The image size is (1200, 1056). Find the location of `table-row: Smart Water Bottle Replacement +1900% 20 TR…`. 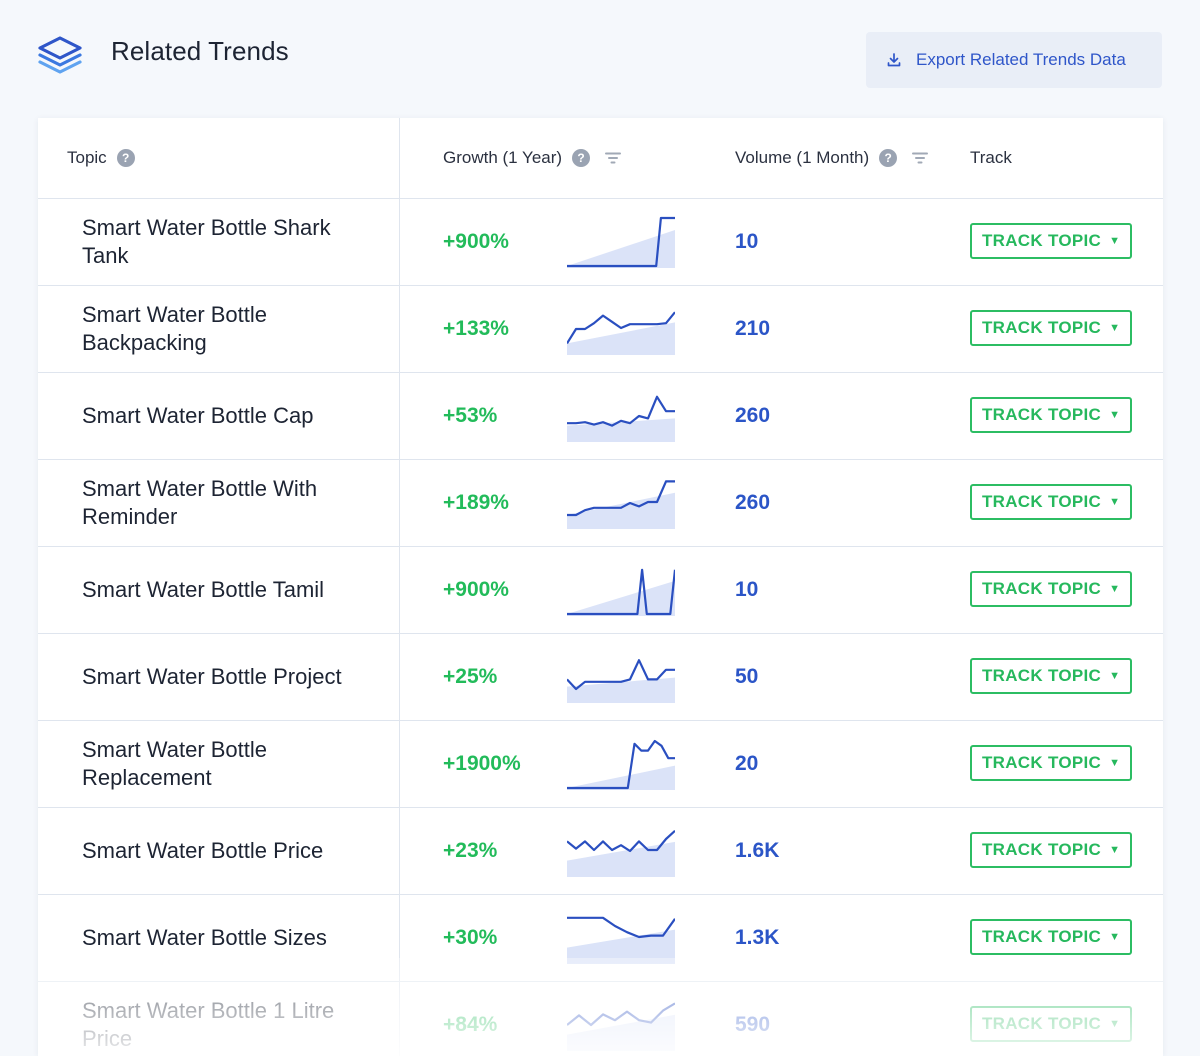

table-row: Smart Water Bottle Replacement +1900% 20 TR… is located at coordinates (600, 764).